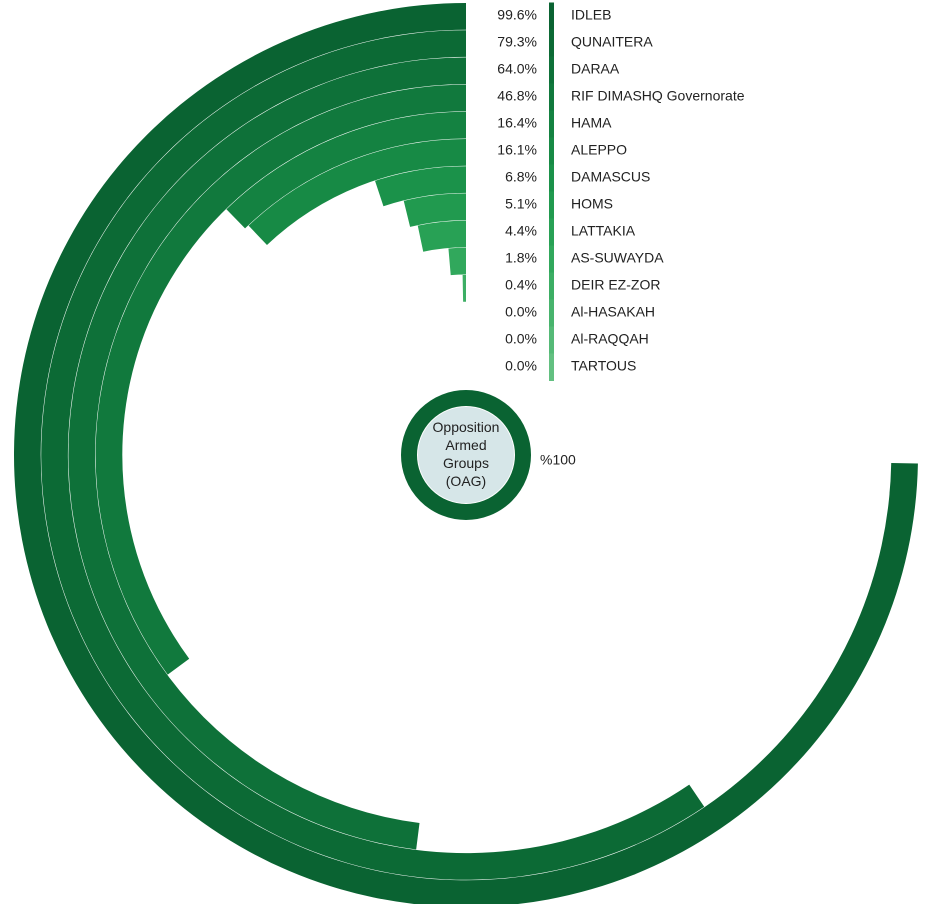 Image resolution: width=933 pixels, height=904 pixels. I want to click on center-label-line: Opposition, so click(466, 427).